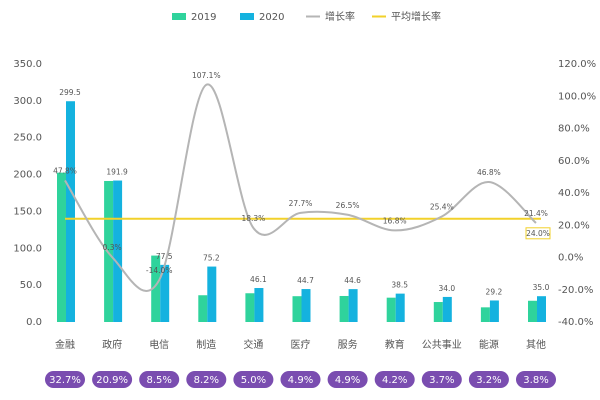 The image size is (600, 400). What do you see at coordinates (575, 322) in the screenshot?
I see `y2-tick-label: -40.0%` at bounding box center [575, 322].